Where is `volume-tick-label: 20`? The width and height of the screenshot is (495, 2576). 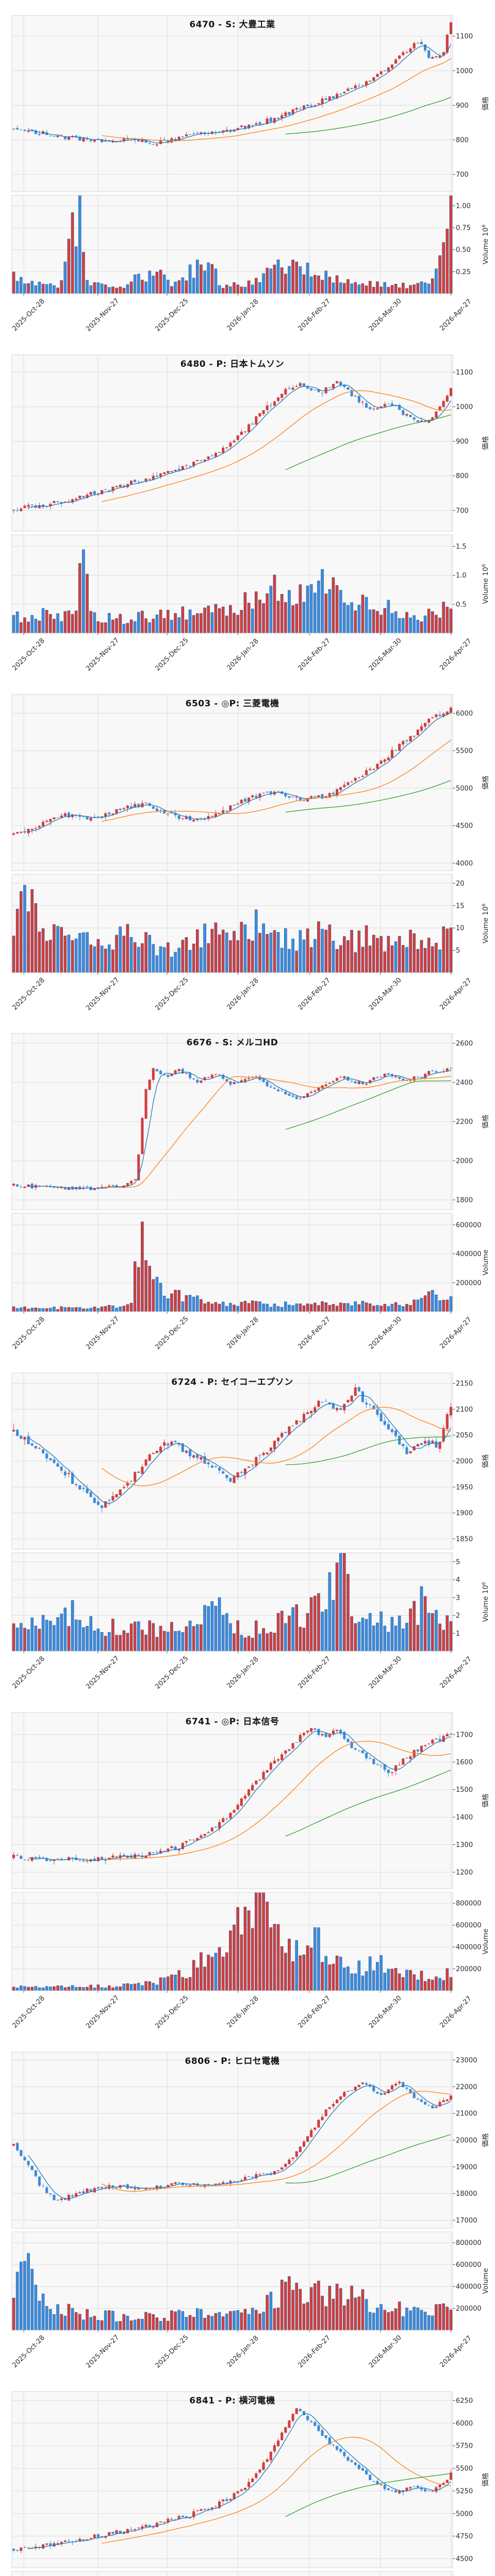
volume-tick-label: 20 is located at coordinates (460, 883).